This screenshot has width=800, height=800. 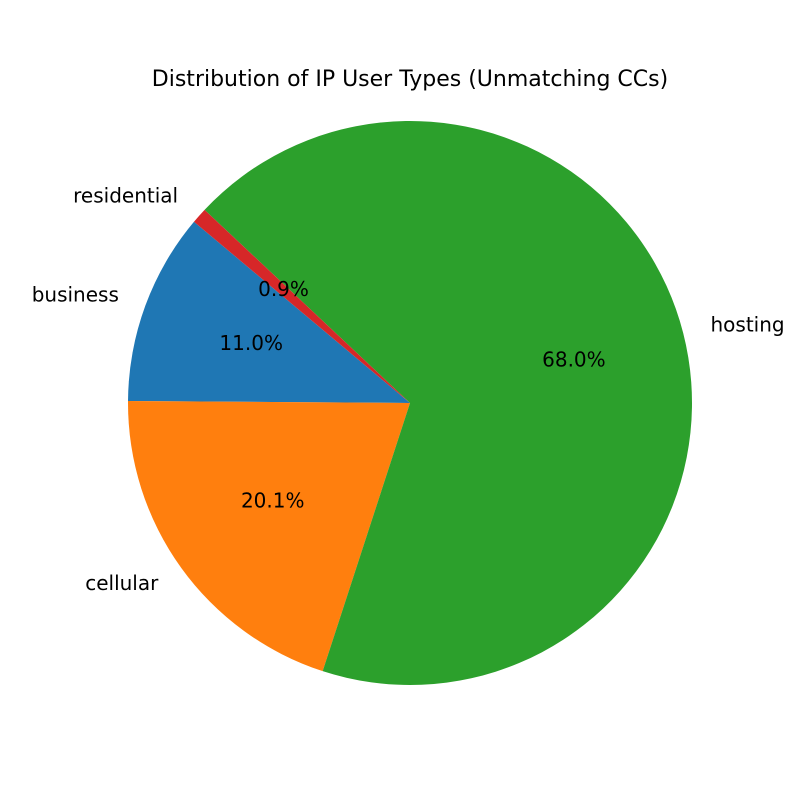 What do you see at coordinates (122, 583) in the screenshot?
I see `category-label: cellular` at bounding box center [122, 583].